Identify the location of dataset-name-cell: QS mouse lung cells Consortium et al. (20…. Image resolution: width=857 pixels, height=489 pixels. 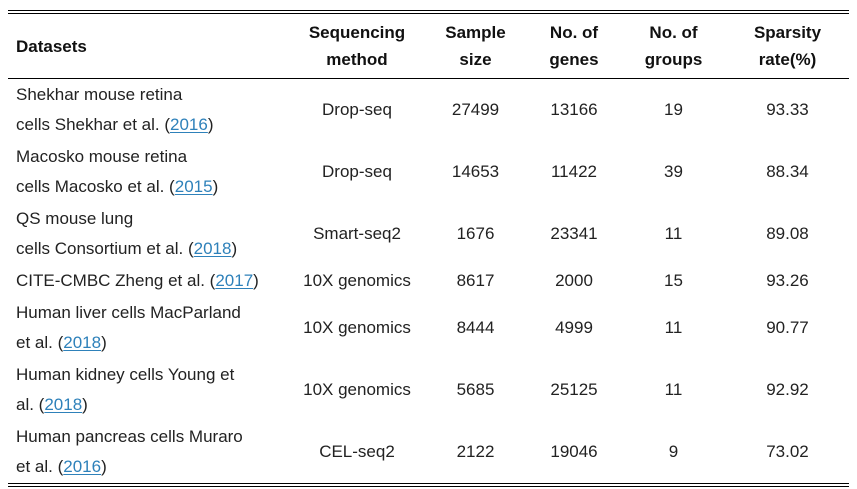
(149, 234).